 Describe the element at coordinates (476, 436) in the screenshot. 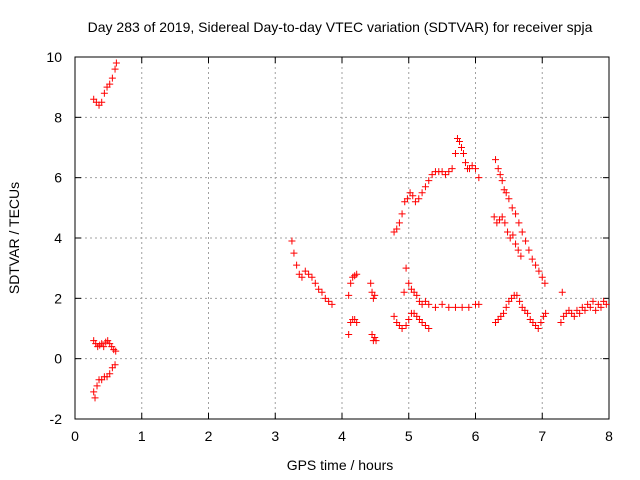

I see `x-tick-label: 6` at that location.